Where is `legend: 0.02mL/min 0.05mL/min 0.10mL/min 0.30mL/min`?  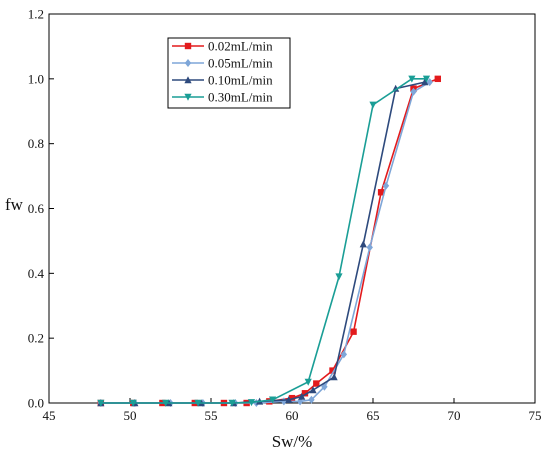
legend: 0.02mL/min 0.05mL/min 0.10mL/min 0.30mL/min is located at coordinates (229, 73).